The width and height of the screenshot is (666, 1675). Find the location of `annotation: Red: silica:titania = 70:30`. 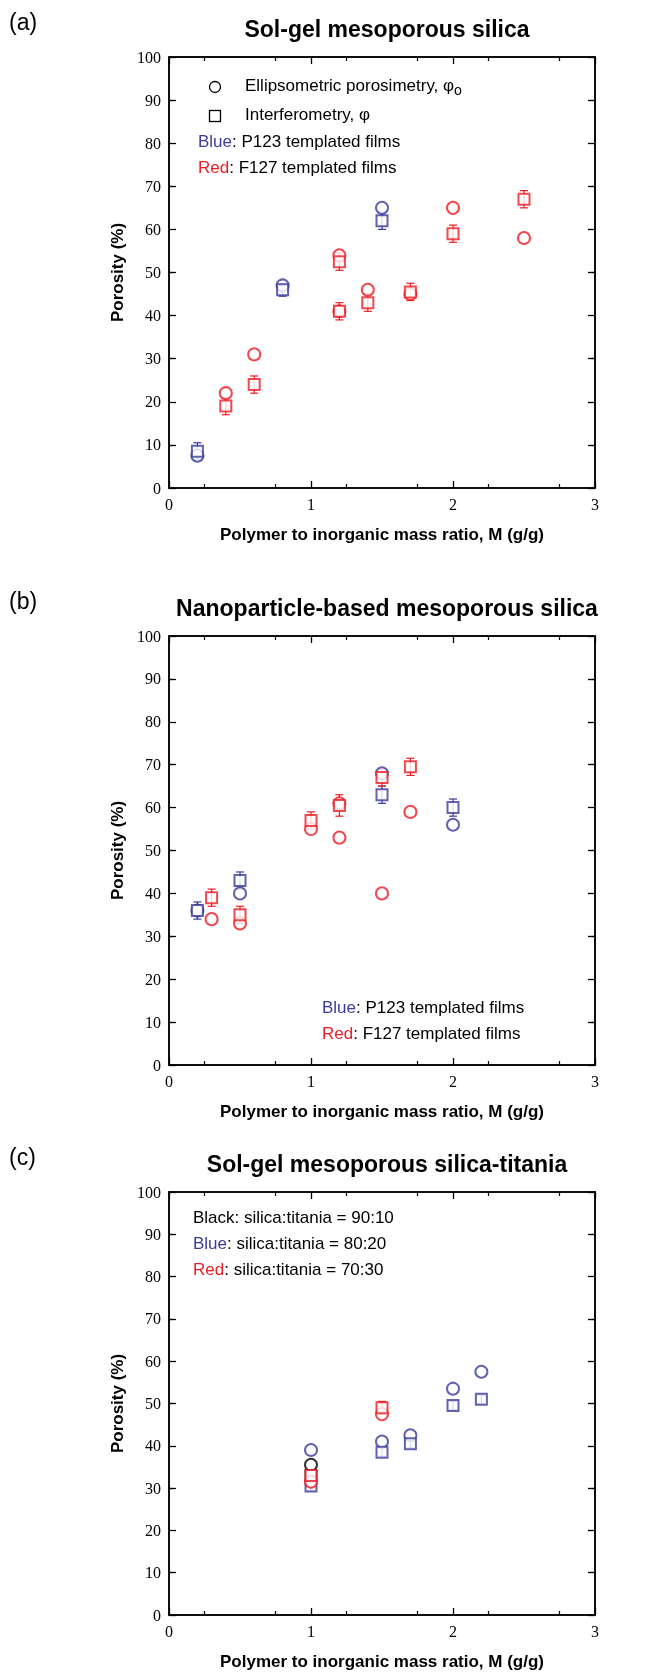

annotation: Red: silica:titania = 70:30 is located at coordinates (288, 1269).